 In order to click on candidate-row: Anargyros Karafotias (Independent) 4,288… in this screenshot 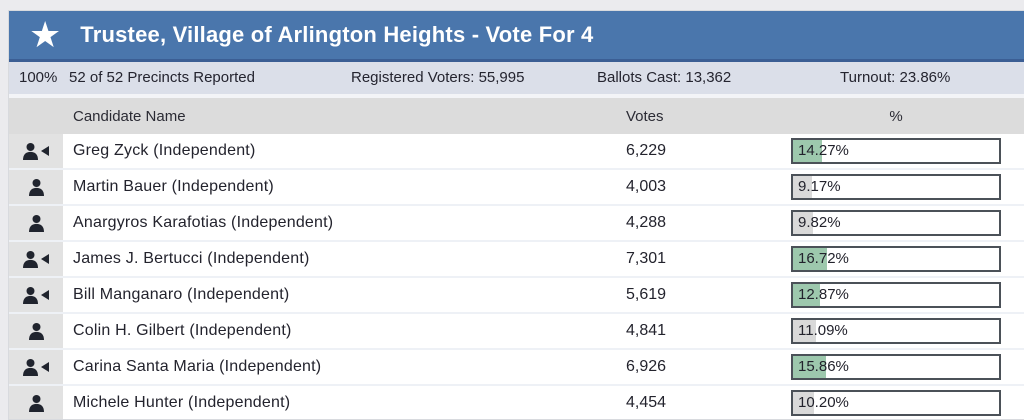, I will do `click(516, 224)`.